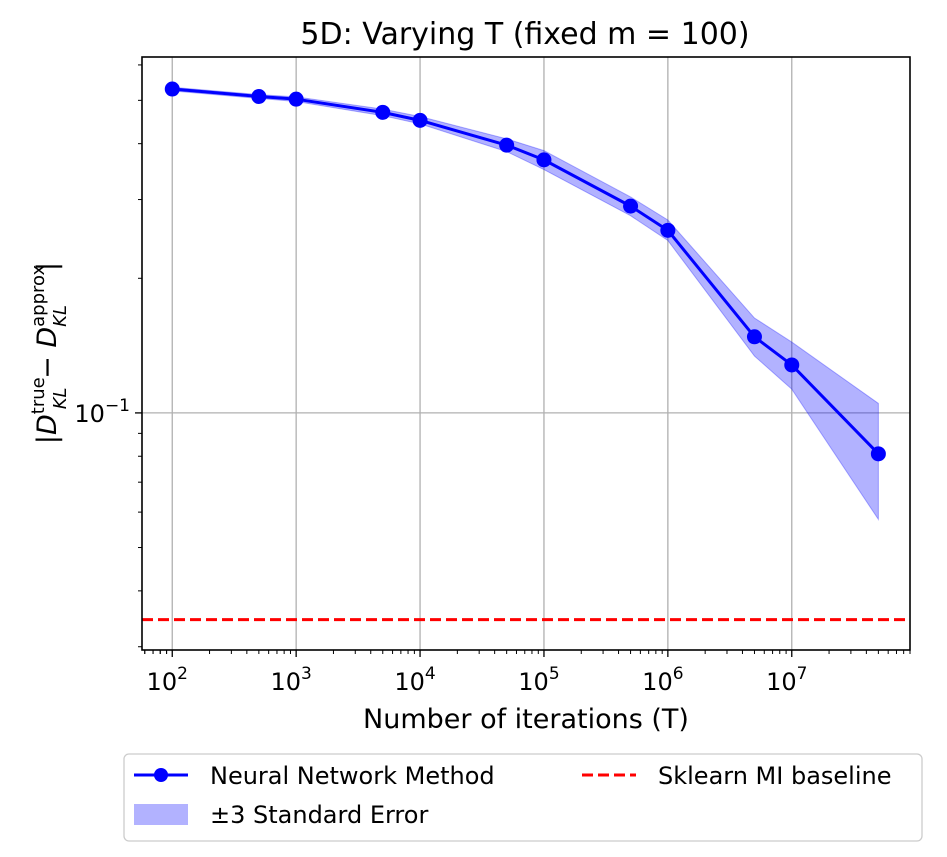 Image resolution: width=947 pixels, height=857 pixels. I want to click on x-tick-label: 10², so click(167, 680).